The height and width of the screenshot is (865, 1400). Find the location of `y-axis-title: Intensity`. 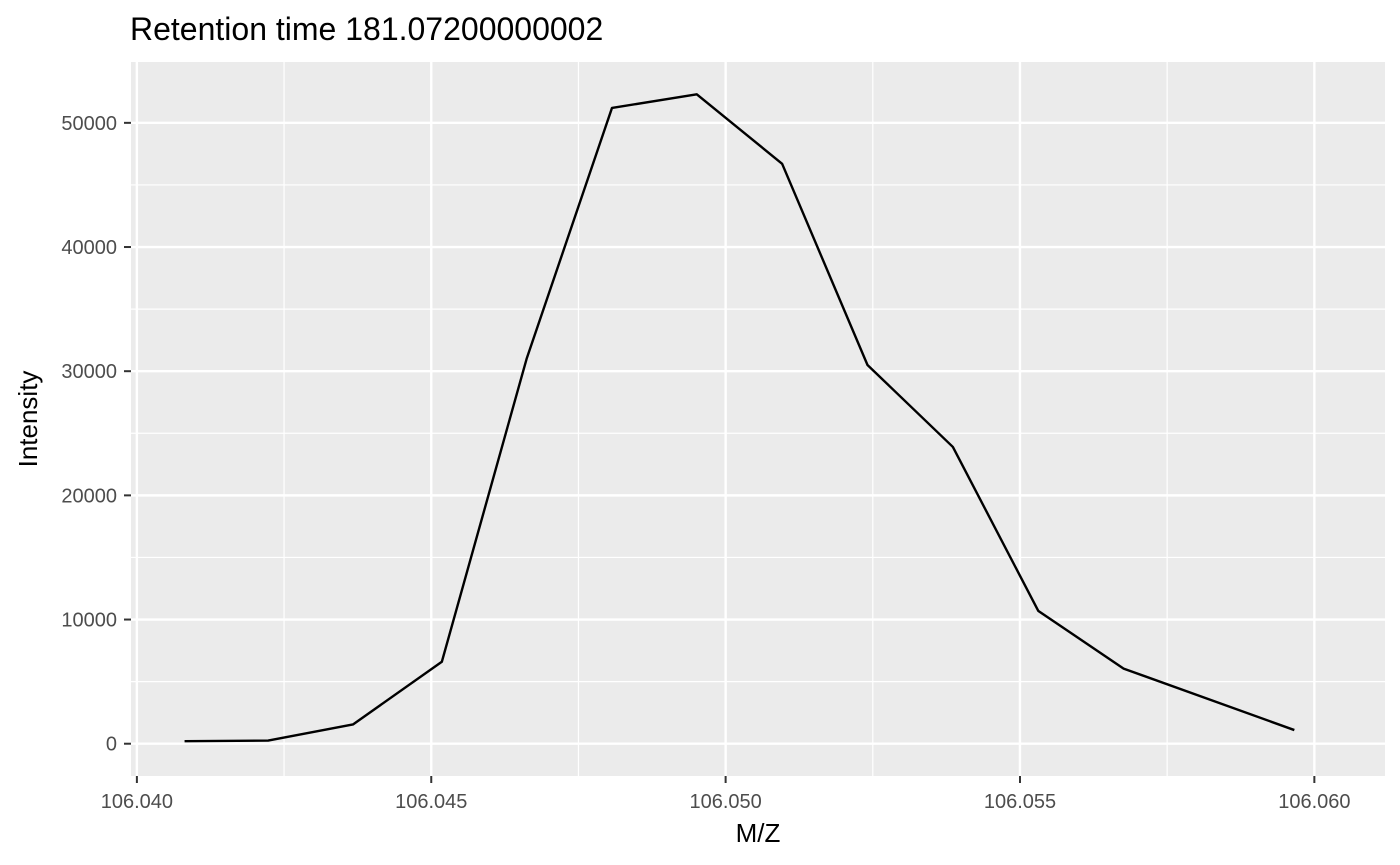

y-axis-title: Intensity is located at coordinates (28, 419).